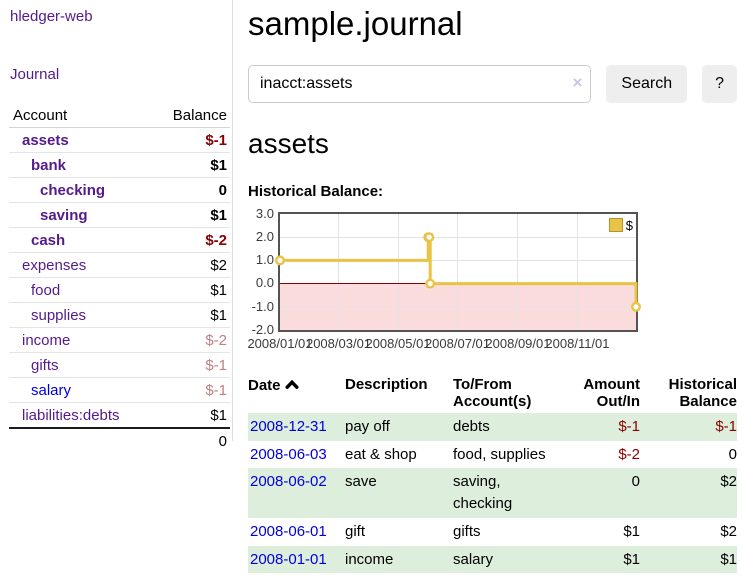 Image resolution: width=742 pixels, height=582 pixels. What do you see at coordinates (577, 343) in the screenshot?
I see `x-axis-tick-label: 2008/11/01` at bounding box center [577, 343].